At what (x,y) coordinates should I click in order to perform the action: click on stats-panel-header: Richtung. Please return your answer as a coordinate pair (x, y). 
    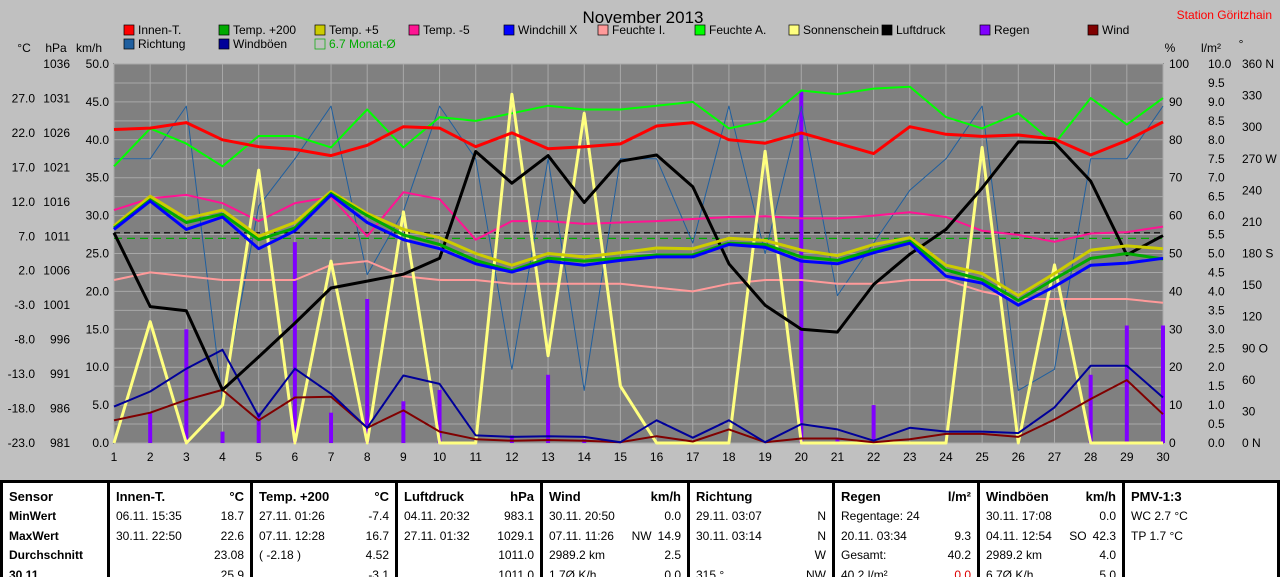
    Looking at the image, I should click on (761, 499).